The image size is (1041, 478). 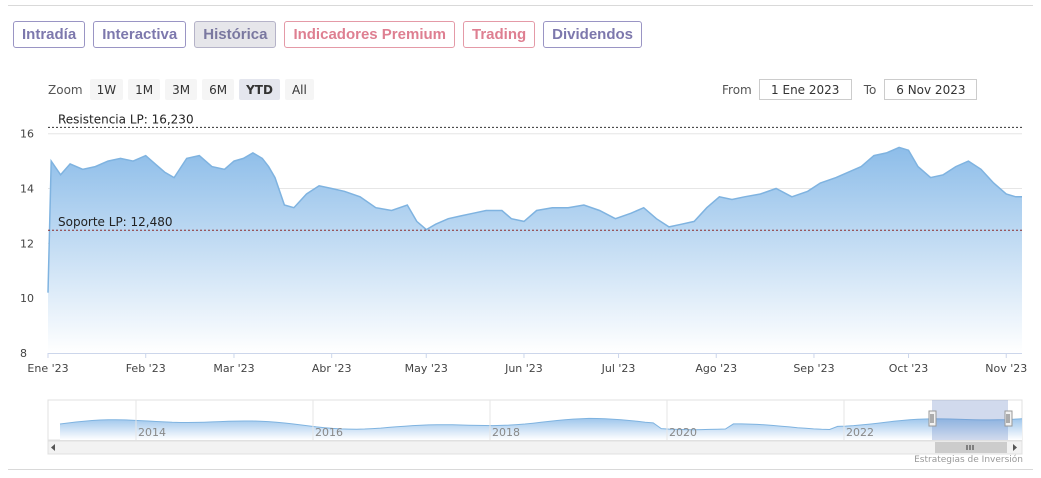 I want to click on navigator-year-label: 2020, so click(x=683, y=432).